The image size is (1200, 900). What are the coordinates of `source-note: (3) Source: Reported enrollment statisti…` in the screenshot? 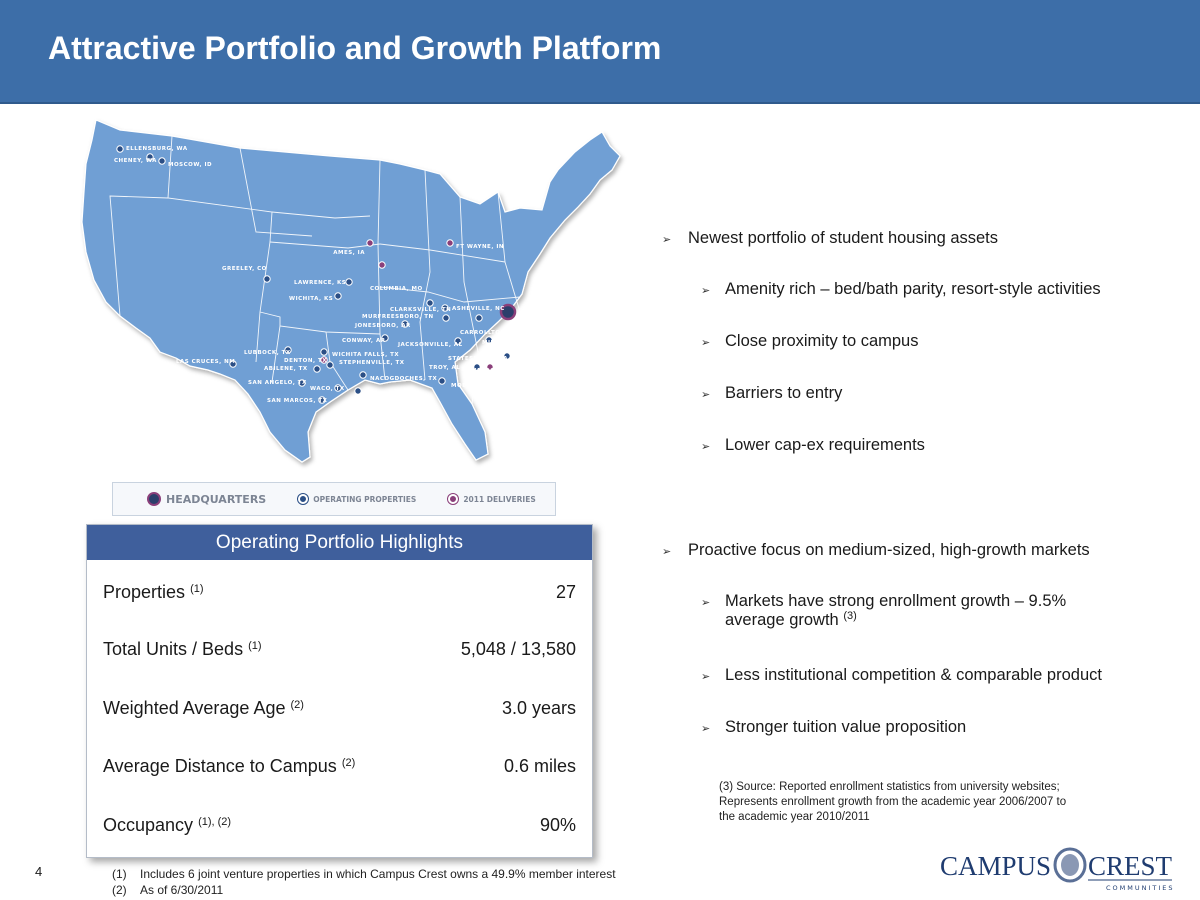 It's located at (893, 802).